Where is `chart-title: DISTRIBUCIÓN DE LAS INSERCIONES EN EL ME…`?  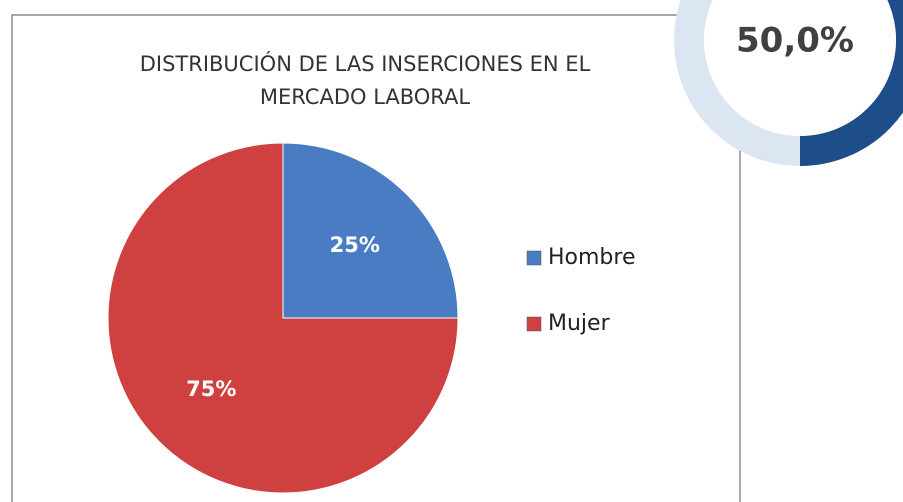 chart-title: DISTRIBUCIÓN DE LAS INSERCIONES EN EL ME… is located at coordinates (365, 80).